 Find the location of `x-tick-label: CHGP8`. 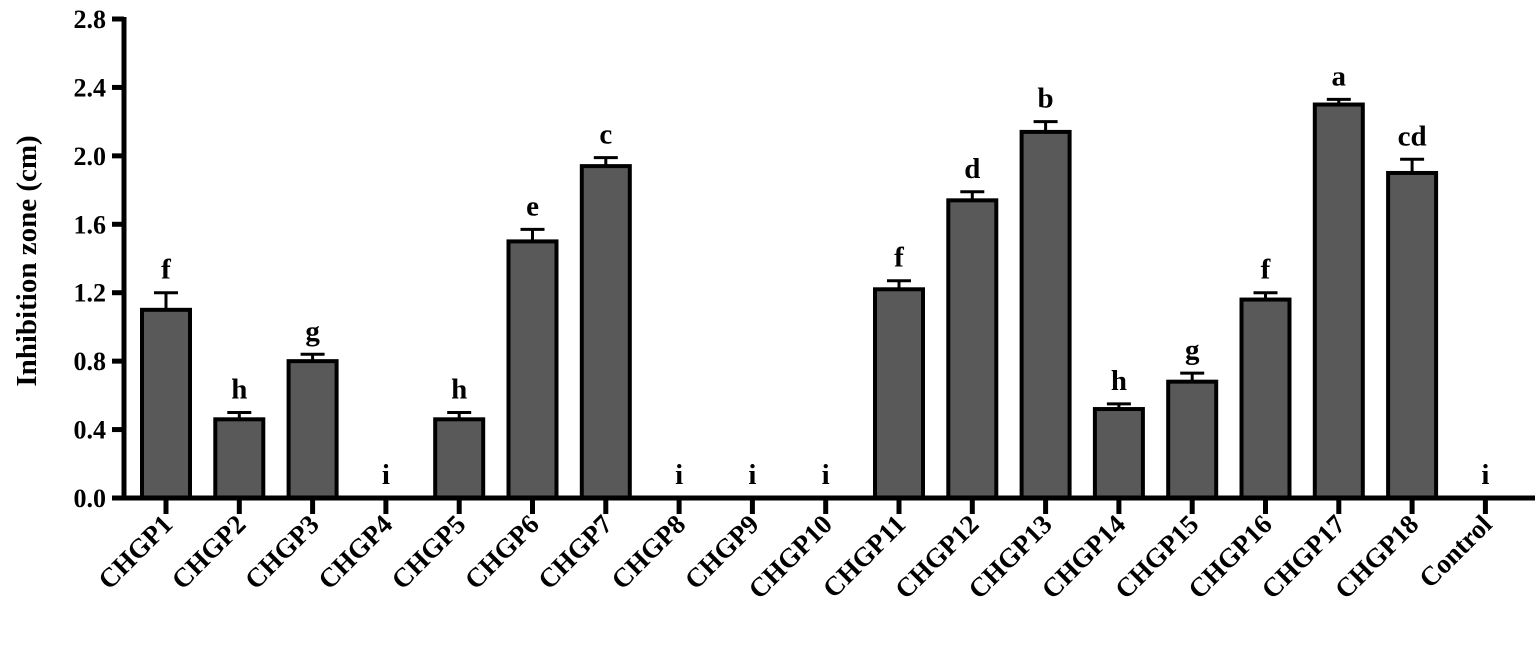

x-tick-label: CHGP8 is located at coordinates (648, 552).